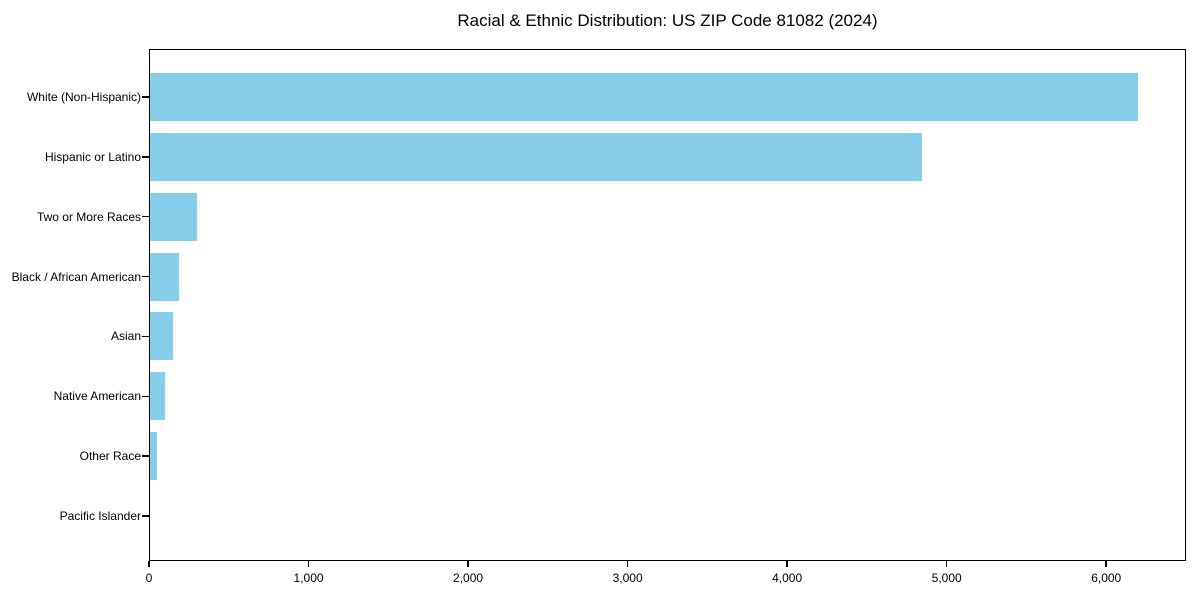  Describe the element at coordinates (308, 578) in the screenshot. I see `x-tick-label: 1,000` at that location.